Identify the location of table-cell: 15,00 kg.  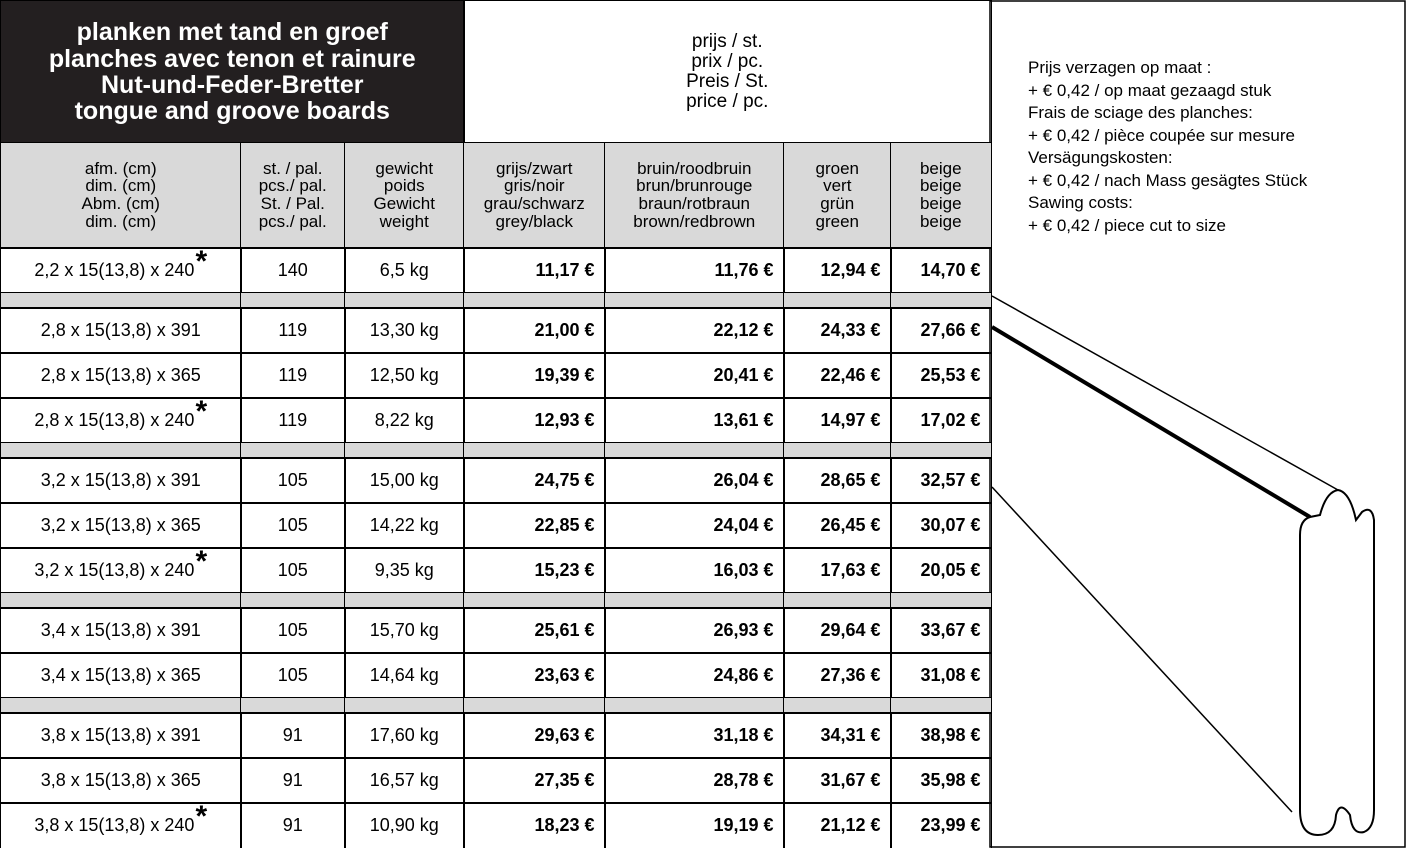
(404, 480).